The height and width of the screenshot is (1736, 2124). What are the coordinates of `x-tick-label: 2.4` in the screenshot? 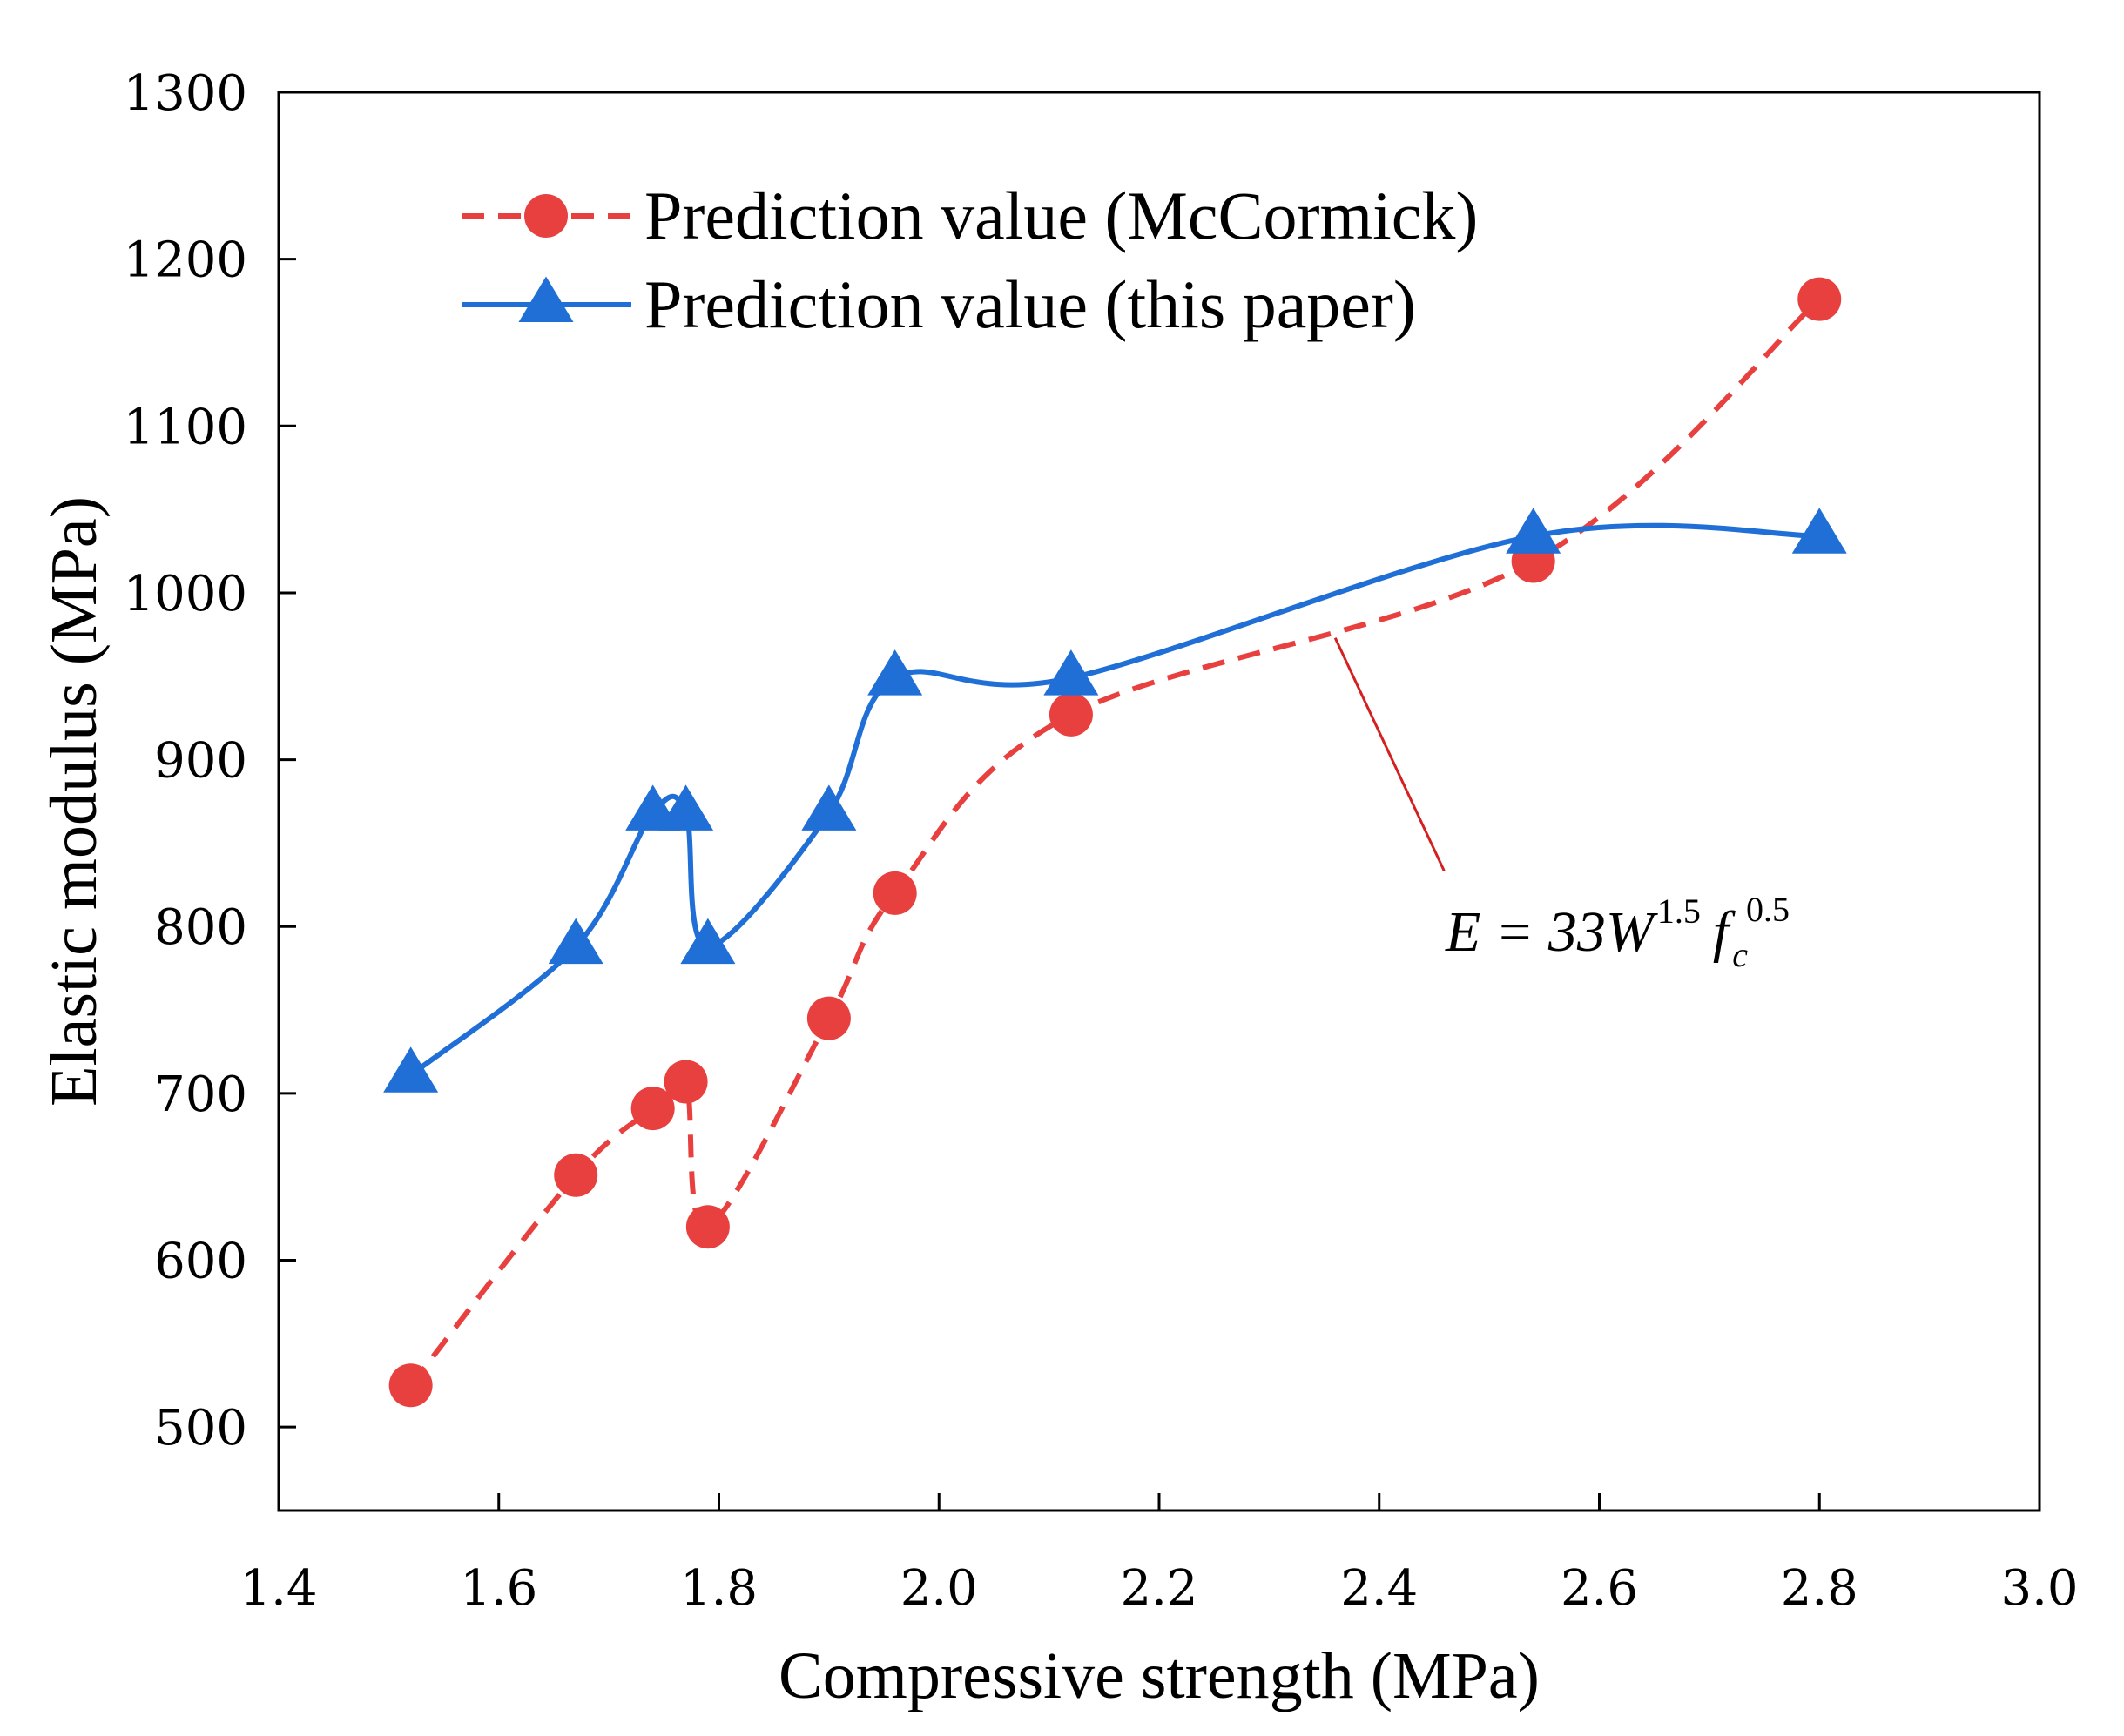 It's located at (1379, 1588).